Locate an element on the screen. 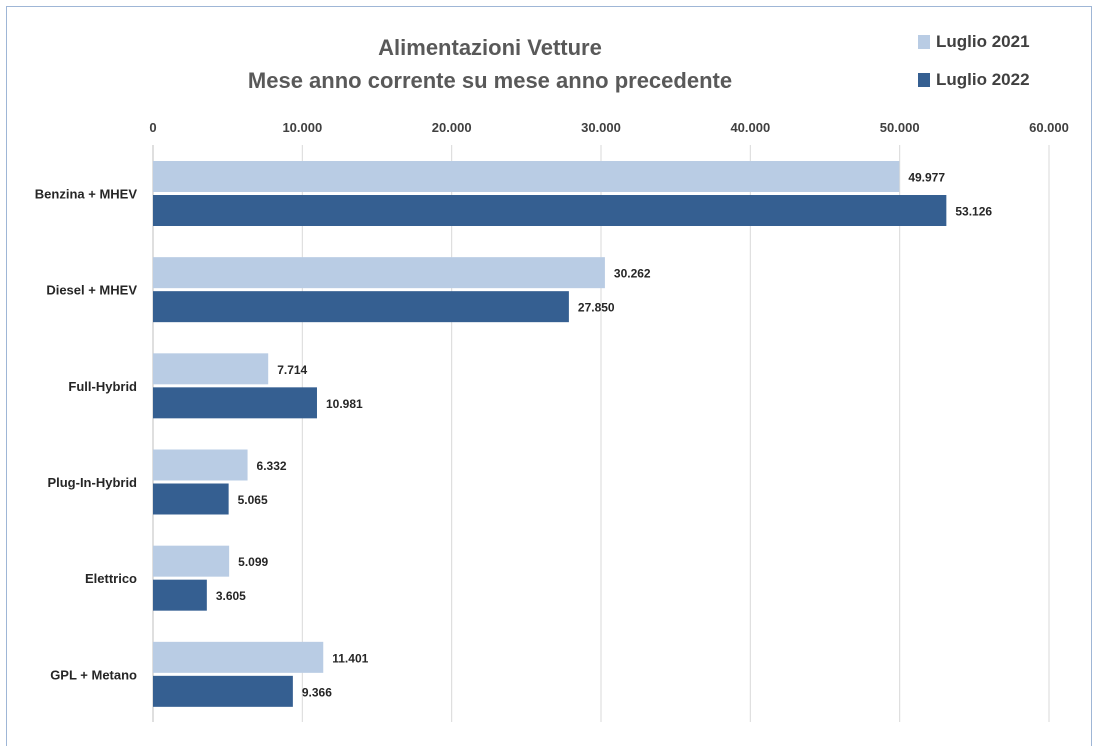  tick-label-5: 50.000 is located at coordinates (900, 127).